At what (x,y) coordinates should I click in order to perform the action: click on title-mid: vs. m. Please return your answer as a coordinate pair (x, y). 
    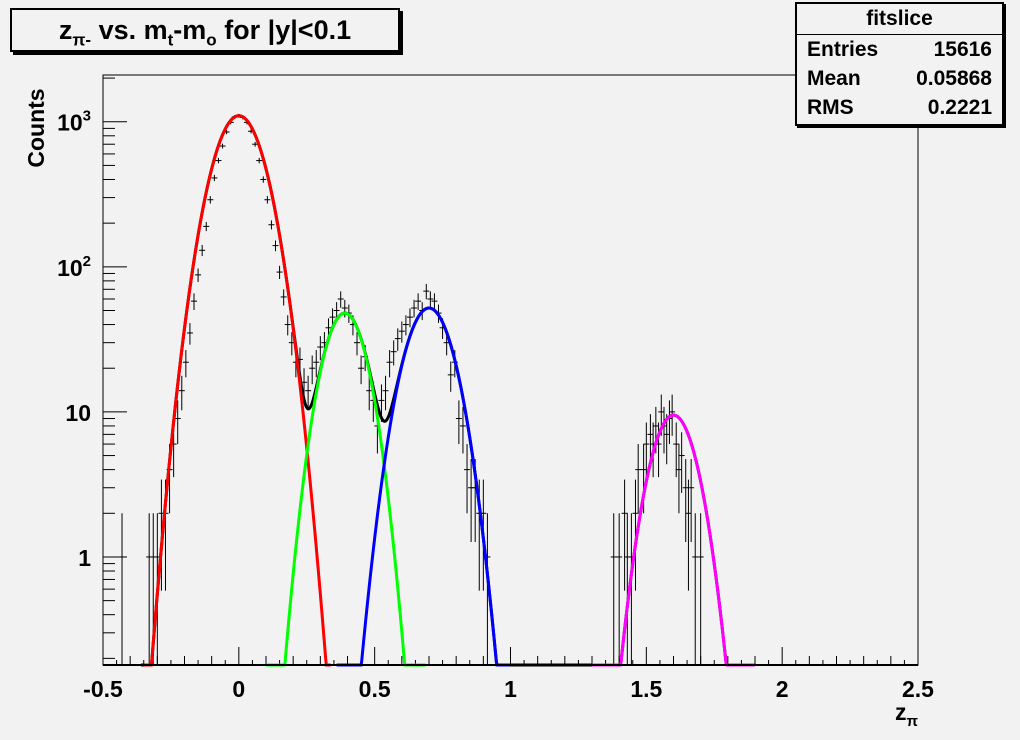
    Looking at the image, I should click on (129, 30).